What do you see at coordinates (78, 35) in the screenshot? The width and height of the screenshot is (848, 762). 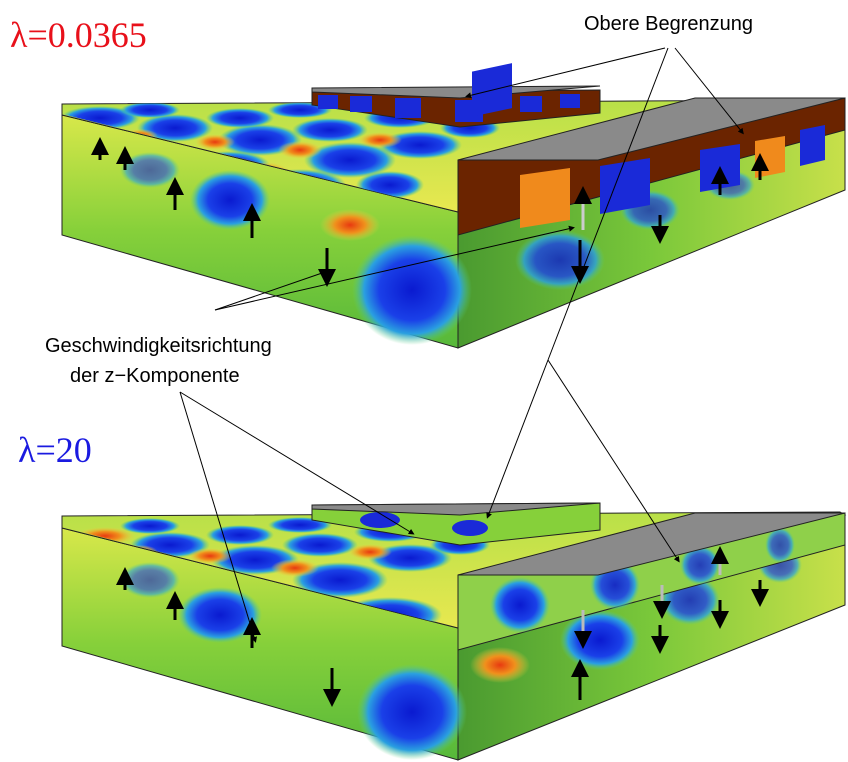 I see `lambda-top-label: λ=0.0365` at bounding box center [78, 35].